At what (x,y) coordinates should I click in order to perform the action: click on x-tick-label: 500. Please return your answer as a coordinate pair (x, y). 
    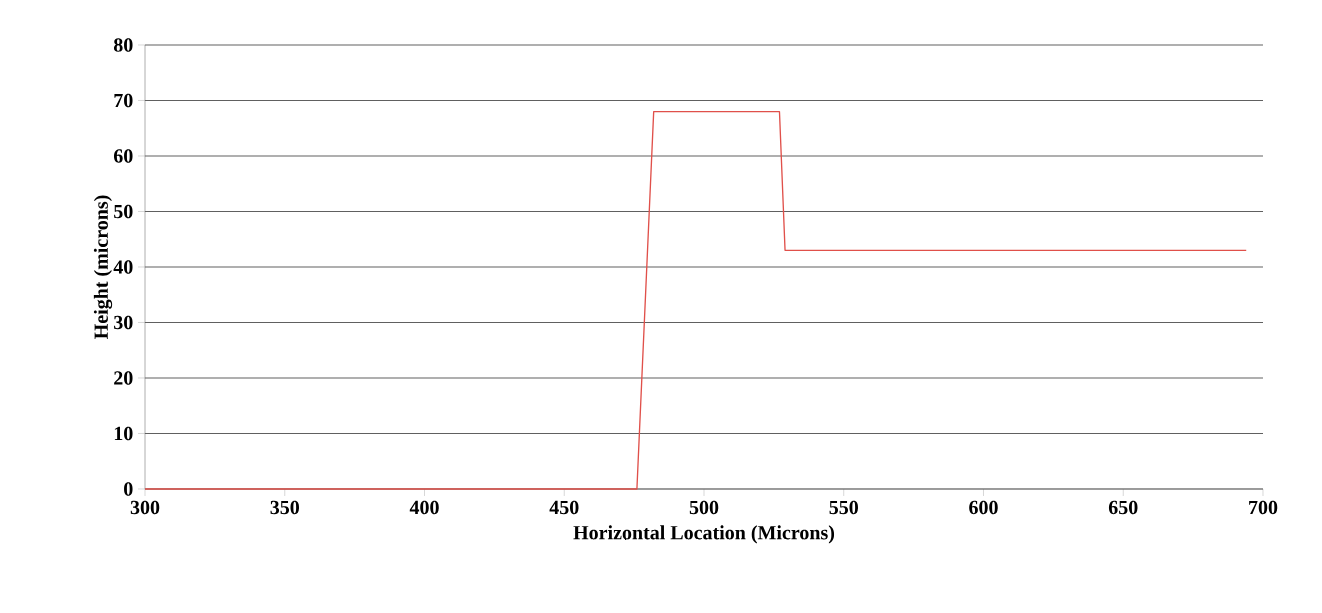
    Looking at the image, I should click on (704, 507).